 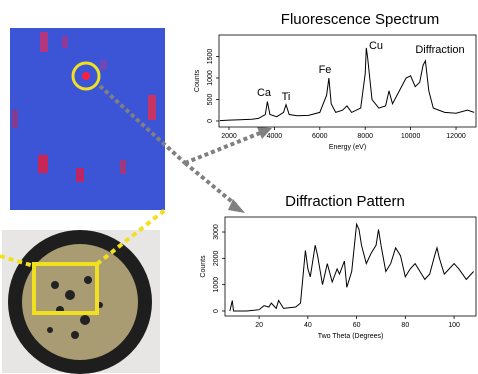 What do you see at coordinates (376, 46) in the screenshot?
I see `peak-annotation: Cu` at bounding box center [376, 46].